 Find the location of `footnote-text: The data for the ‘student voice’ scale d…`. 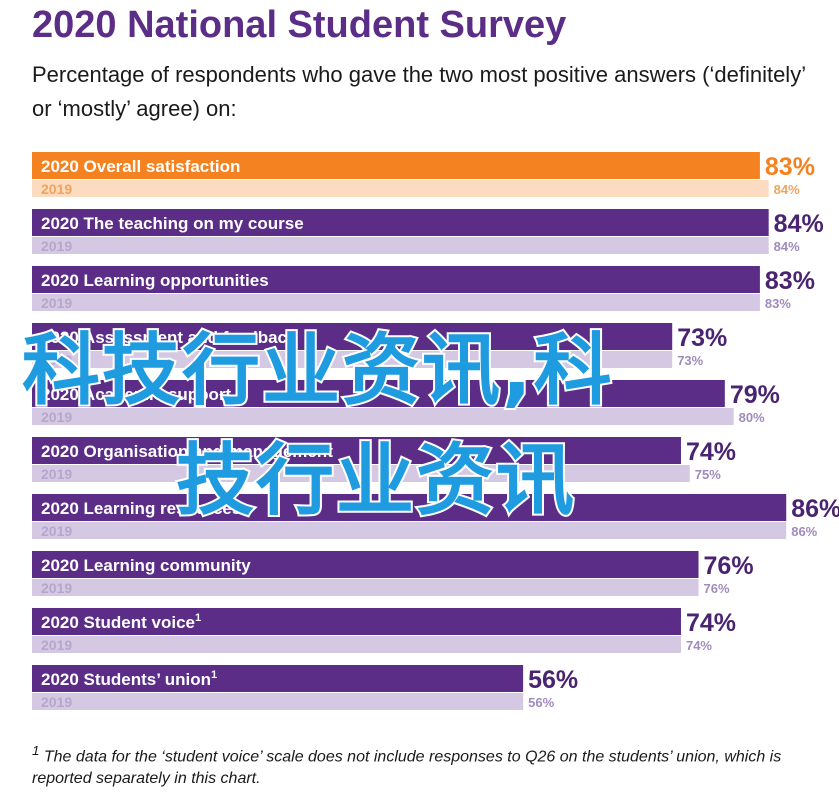

footnote-text: The data for the ‘student voice’ scale d… is located at coordinates (407, 768).